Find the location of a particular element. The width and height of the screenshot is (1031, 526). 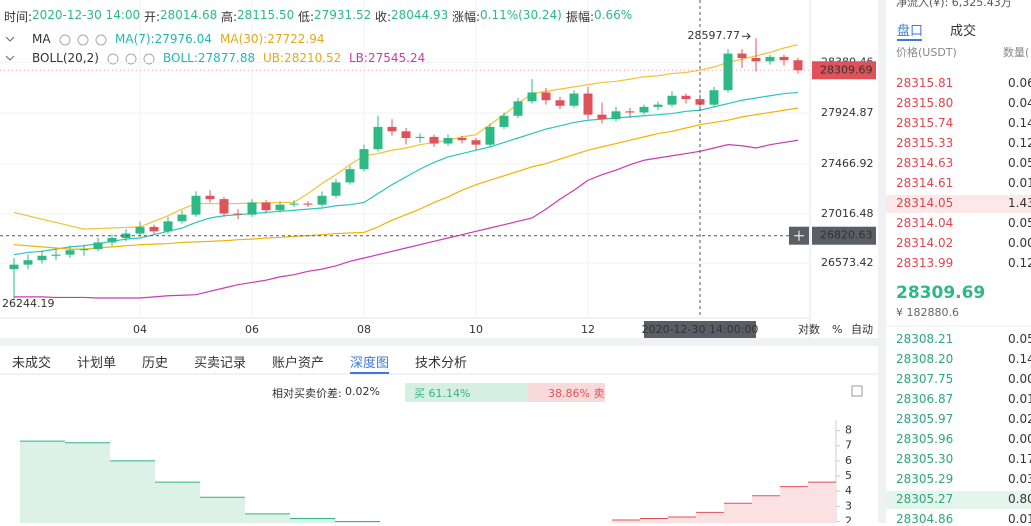

depth-y-label: 5 is located at coordinates (848, 475).